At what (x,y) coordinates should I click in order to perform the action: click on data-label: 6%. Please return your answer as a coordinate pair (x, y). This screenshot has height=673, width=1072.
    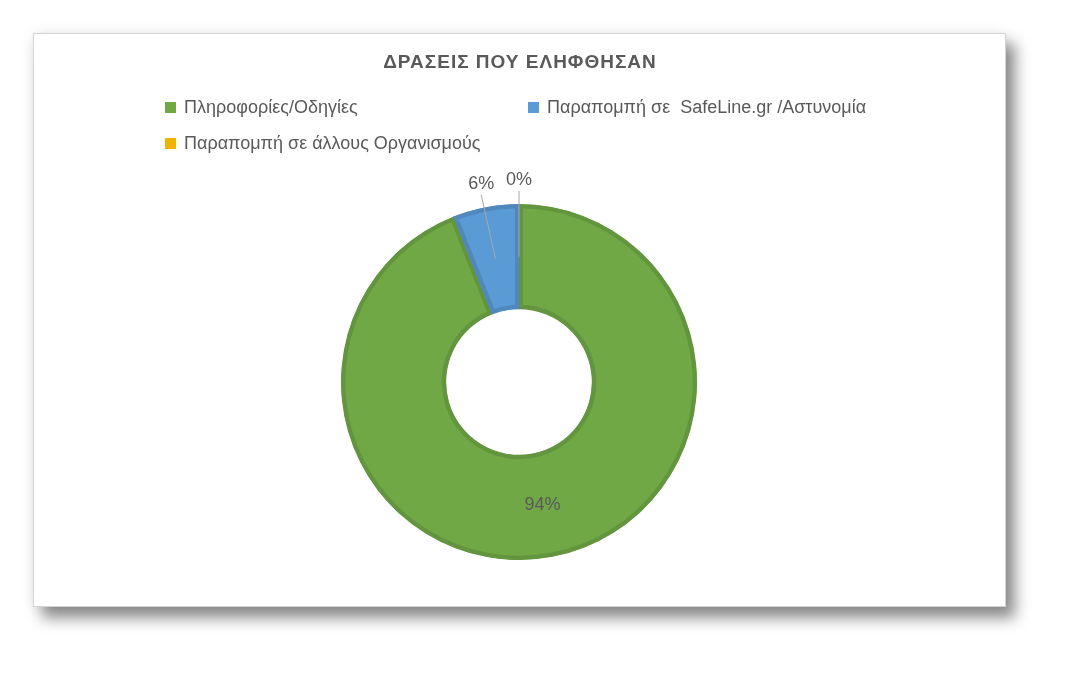
    Looking at the image, I should click on (481, 182).